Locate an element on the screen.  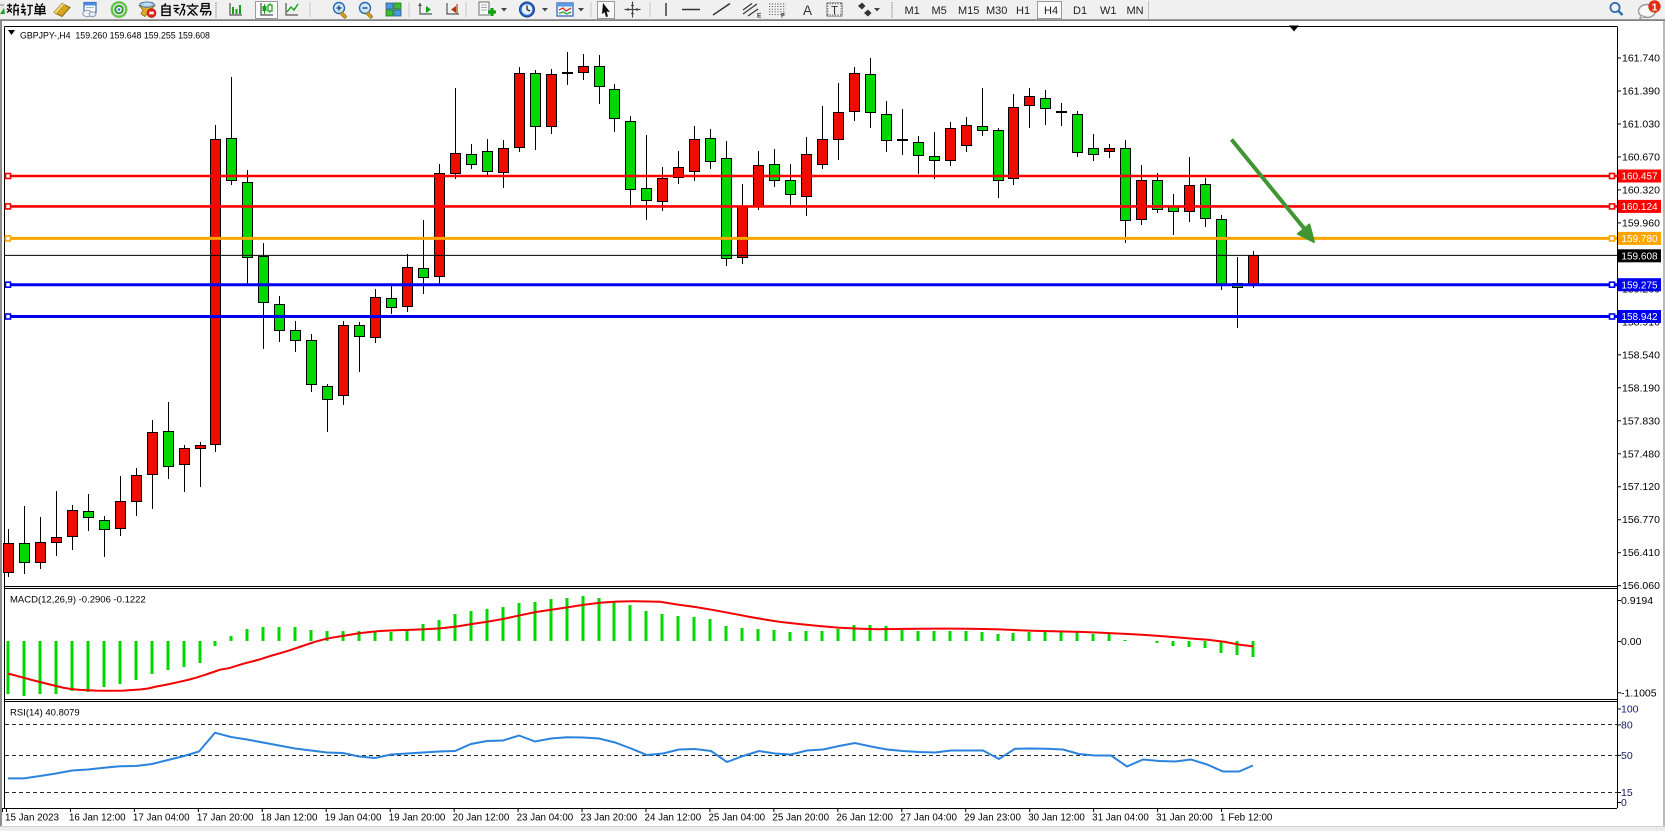
svg-text: H4 is located at coordinates (1051, 11).